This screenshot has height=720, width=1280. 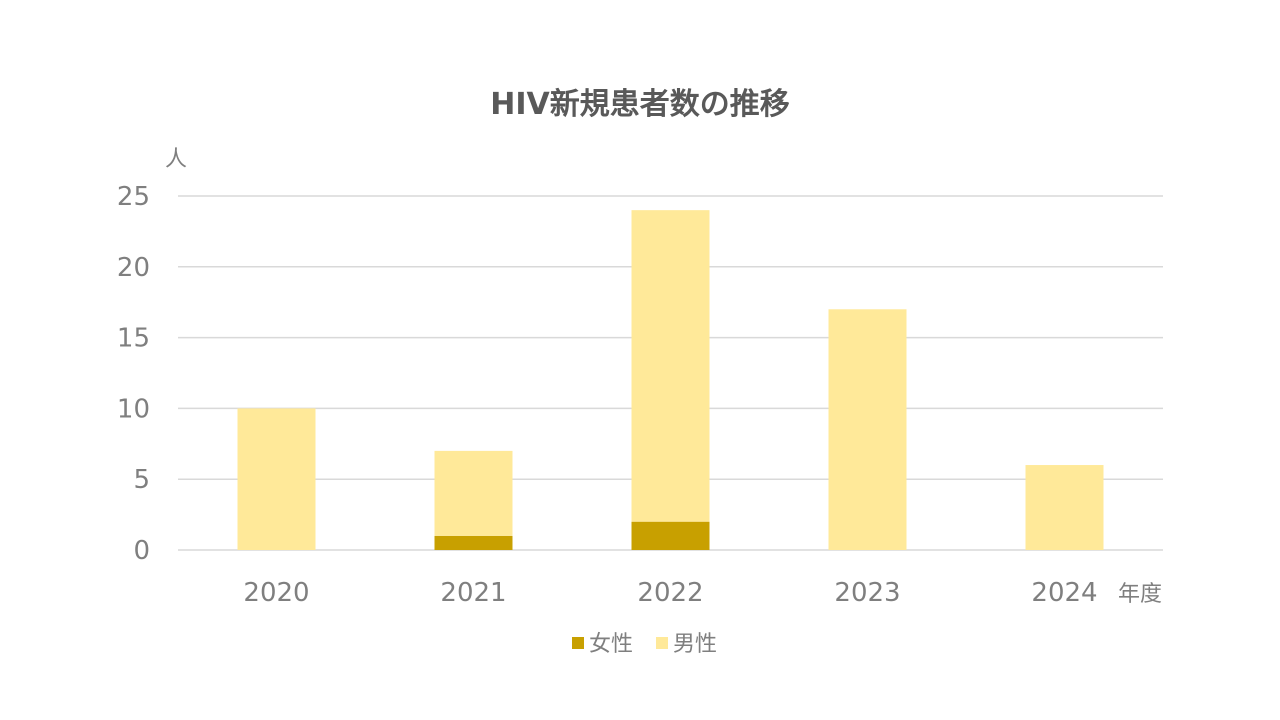 What do you see at coordinates (133, 268) in the screenshot?
I see `y-tick-label: 20` at bounding box center [133, 268].